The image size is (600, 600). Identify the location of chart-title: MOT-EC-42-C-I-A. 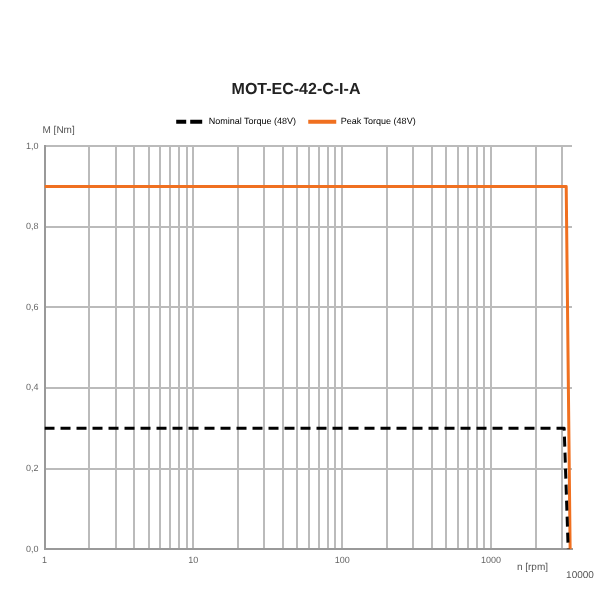
(296, 89).